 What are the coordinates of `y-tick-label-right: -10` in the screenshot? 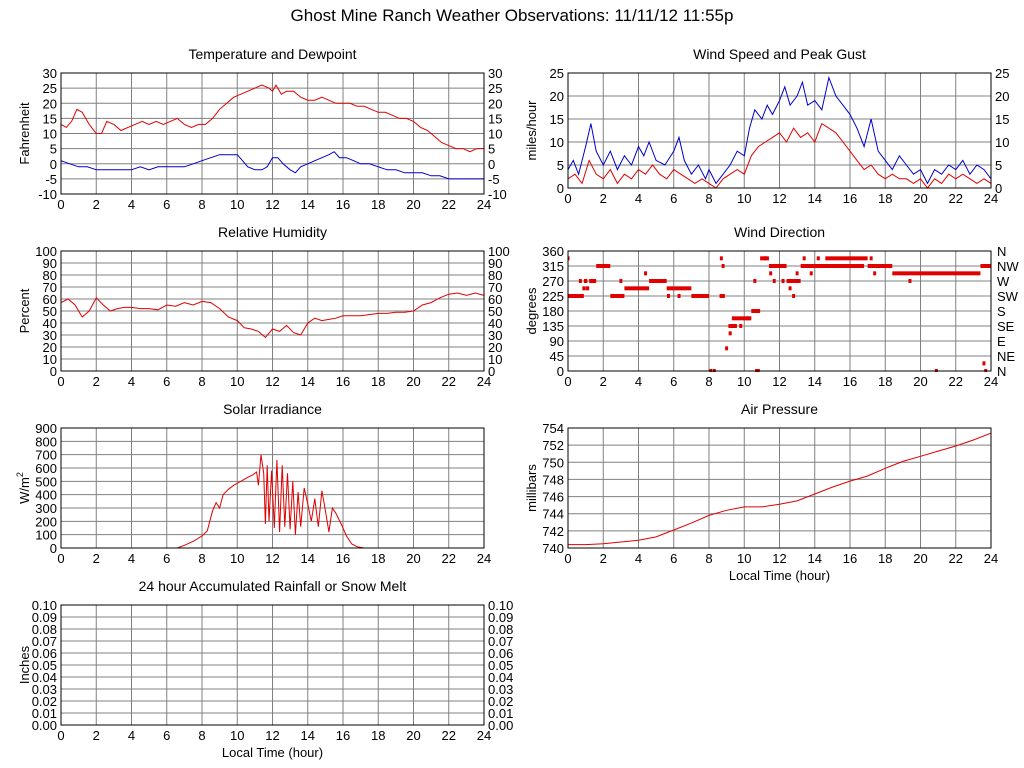 It's located at (497, 194).